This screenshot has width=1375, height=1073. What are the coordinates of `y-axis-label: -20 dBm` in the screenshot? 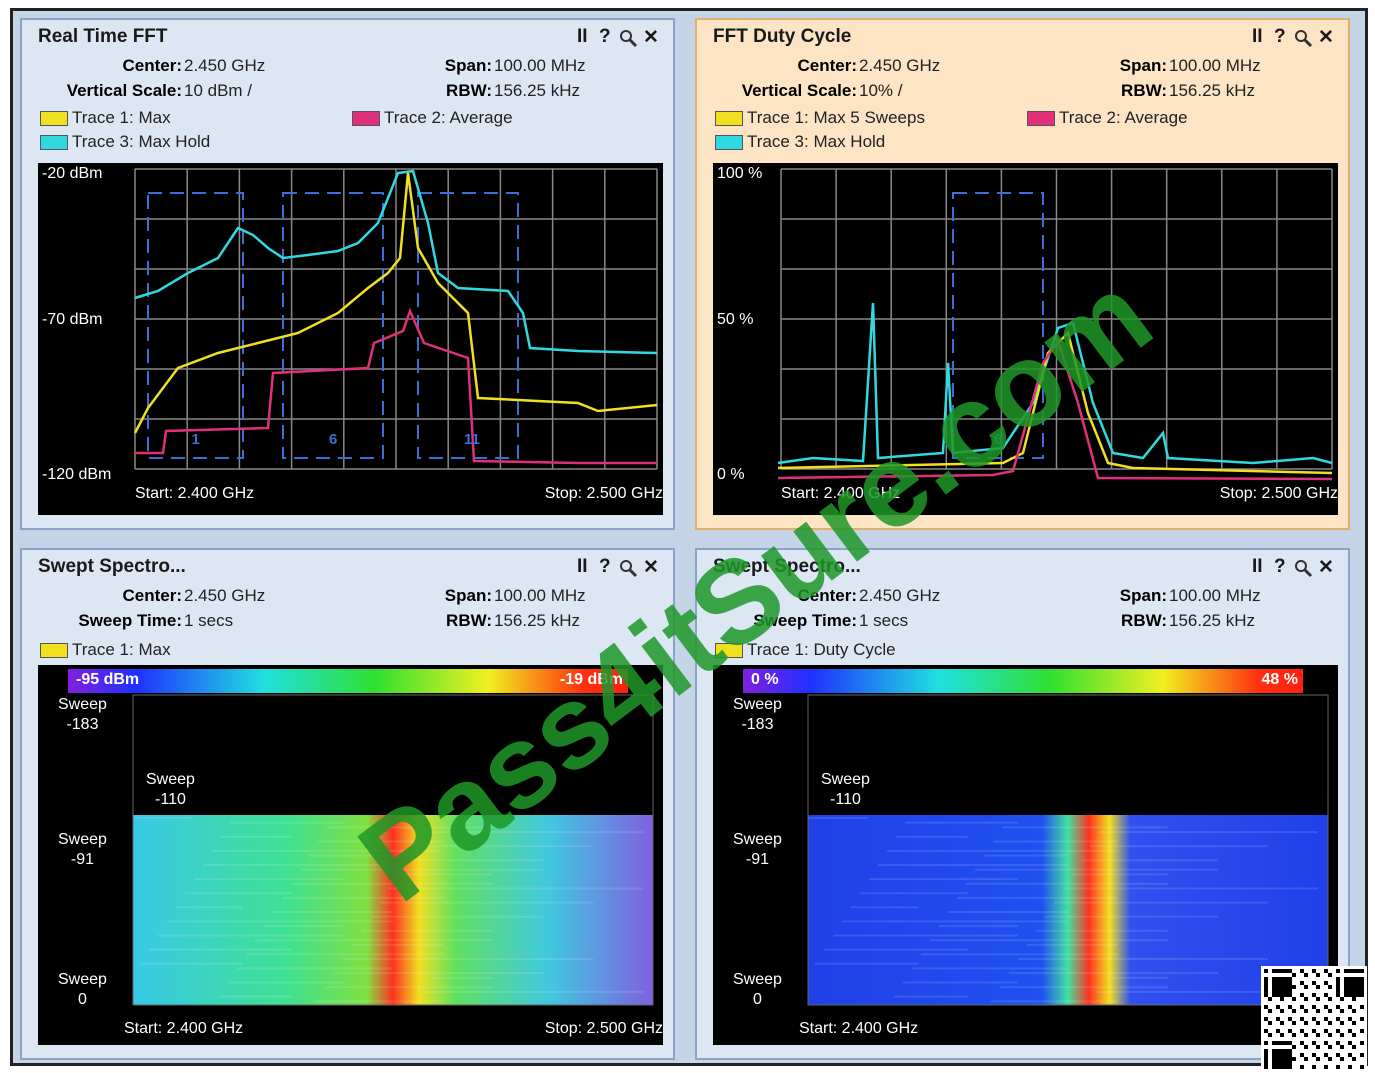 It's located at (72, 173).